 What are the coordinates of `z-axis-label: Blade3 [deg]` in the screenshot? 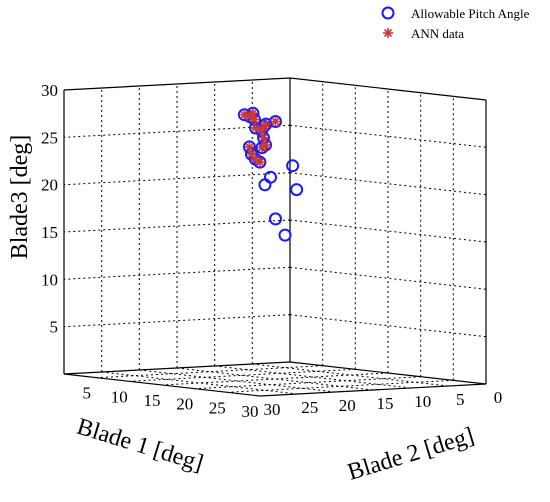 It's located at (20, 197).